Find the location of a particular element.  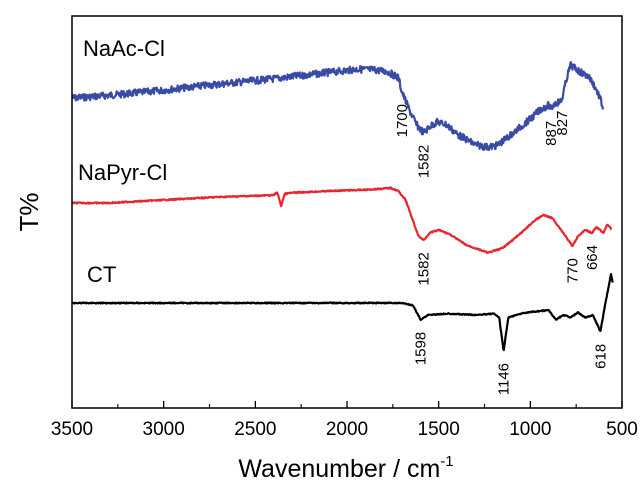

x-tick-label: 500 is located at coordinates (622, 429).